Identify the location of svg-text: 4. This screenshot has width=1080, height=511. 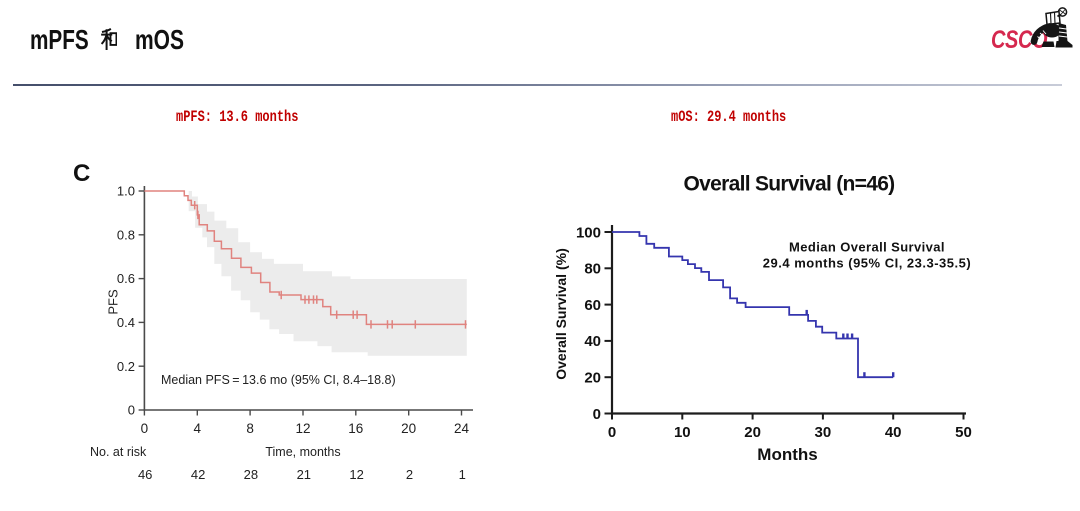
(198, 428).